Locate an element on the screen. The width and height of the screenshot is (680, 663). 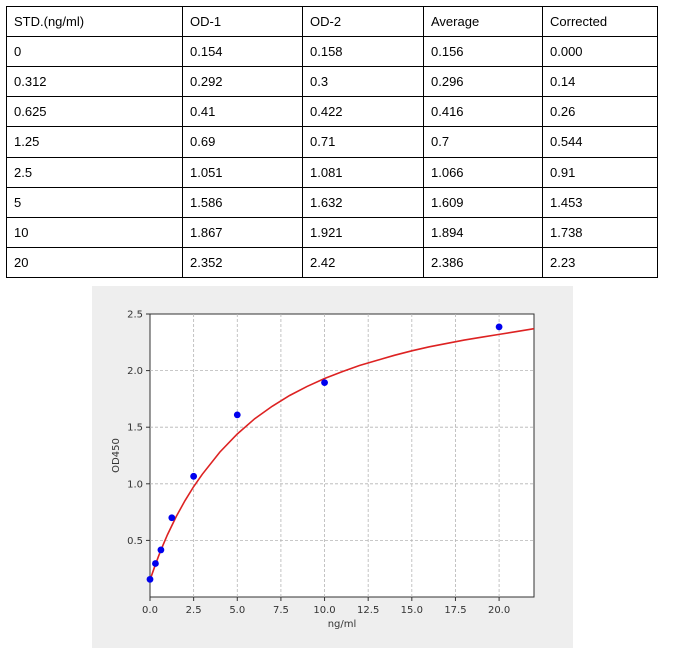
cell-std: 0.312 is located at coordinates (94, 82).